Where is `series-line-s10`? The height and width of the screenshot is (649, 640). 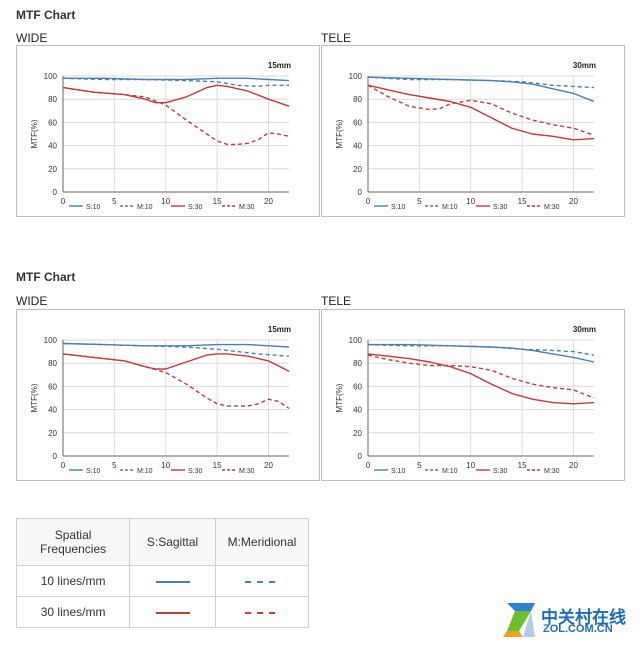
series-line-s10 is located at coordinates (176, 345).